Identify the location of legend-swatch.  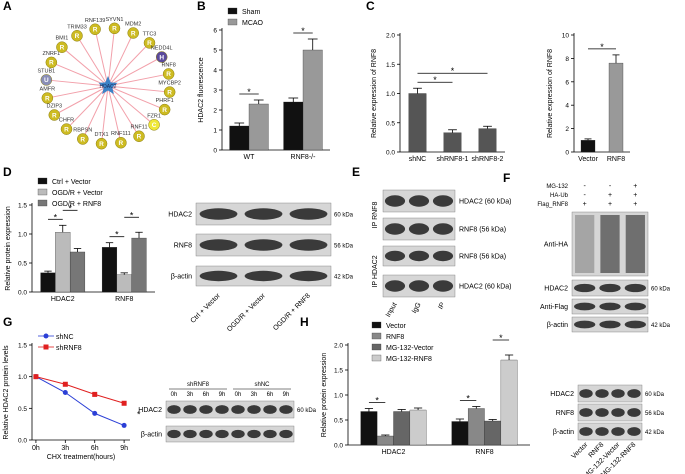
(376, 325).